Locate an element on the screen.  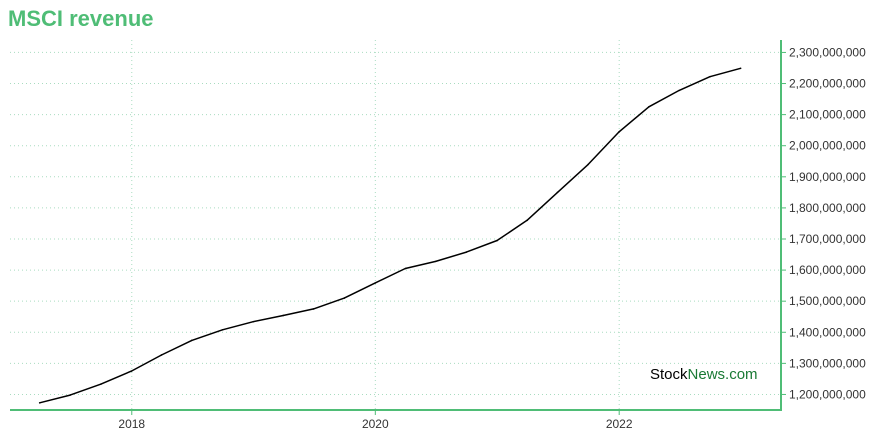
y-tick-label: 1,300,000,000 is located at coordinates (827, 363).